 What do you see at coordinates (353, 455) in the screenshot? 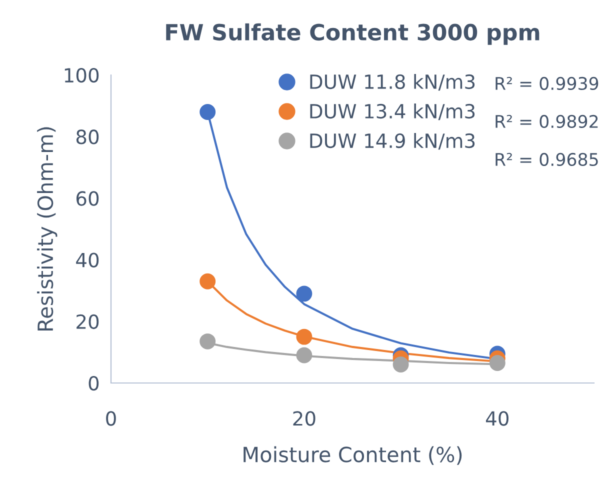
I see `x-axis-title: Moisture Content (%)` at bounding box center [353, 455].